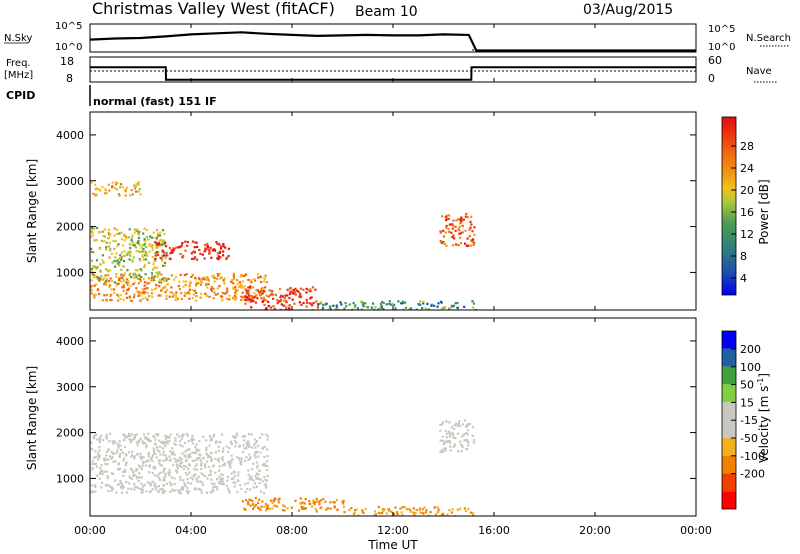 This screenshot has width=800, height=554. I want to click on y-tick-label: 2000, so click(70, 227).